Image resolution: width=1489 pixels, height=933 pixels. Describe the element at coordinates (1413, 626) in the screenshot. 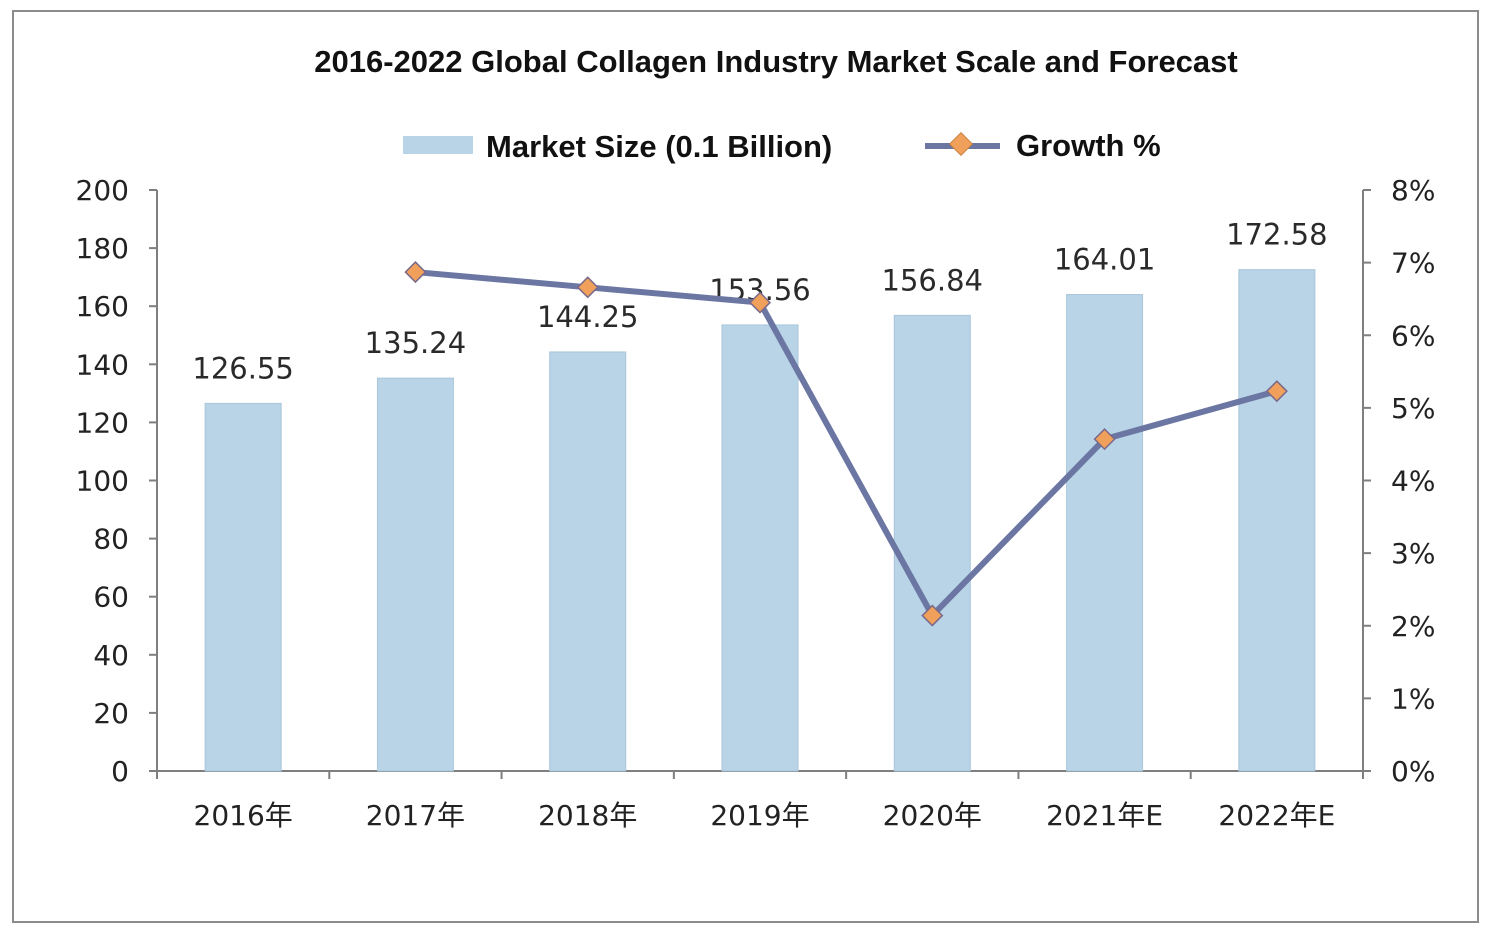

I see `y-right-tick-label: 2%` at that location.